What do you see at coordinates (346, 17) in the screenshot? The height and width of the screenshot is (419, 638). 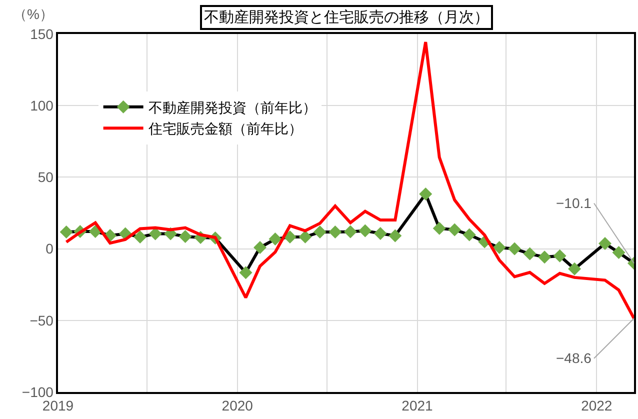 I see `chart-title: 不動産開発投資と住宅販売の推移（月次）` at bounding box center [346, 17].